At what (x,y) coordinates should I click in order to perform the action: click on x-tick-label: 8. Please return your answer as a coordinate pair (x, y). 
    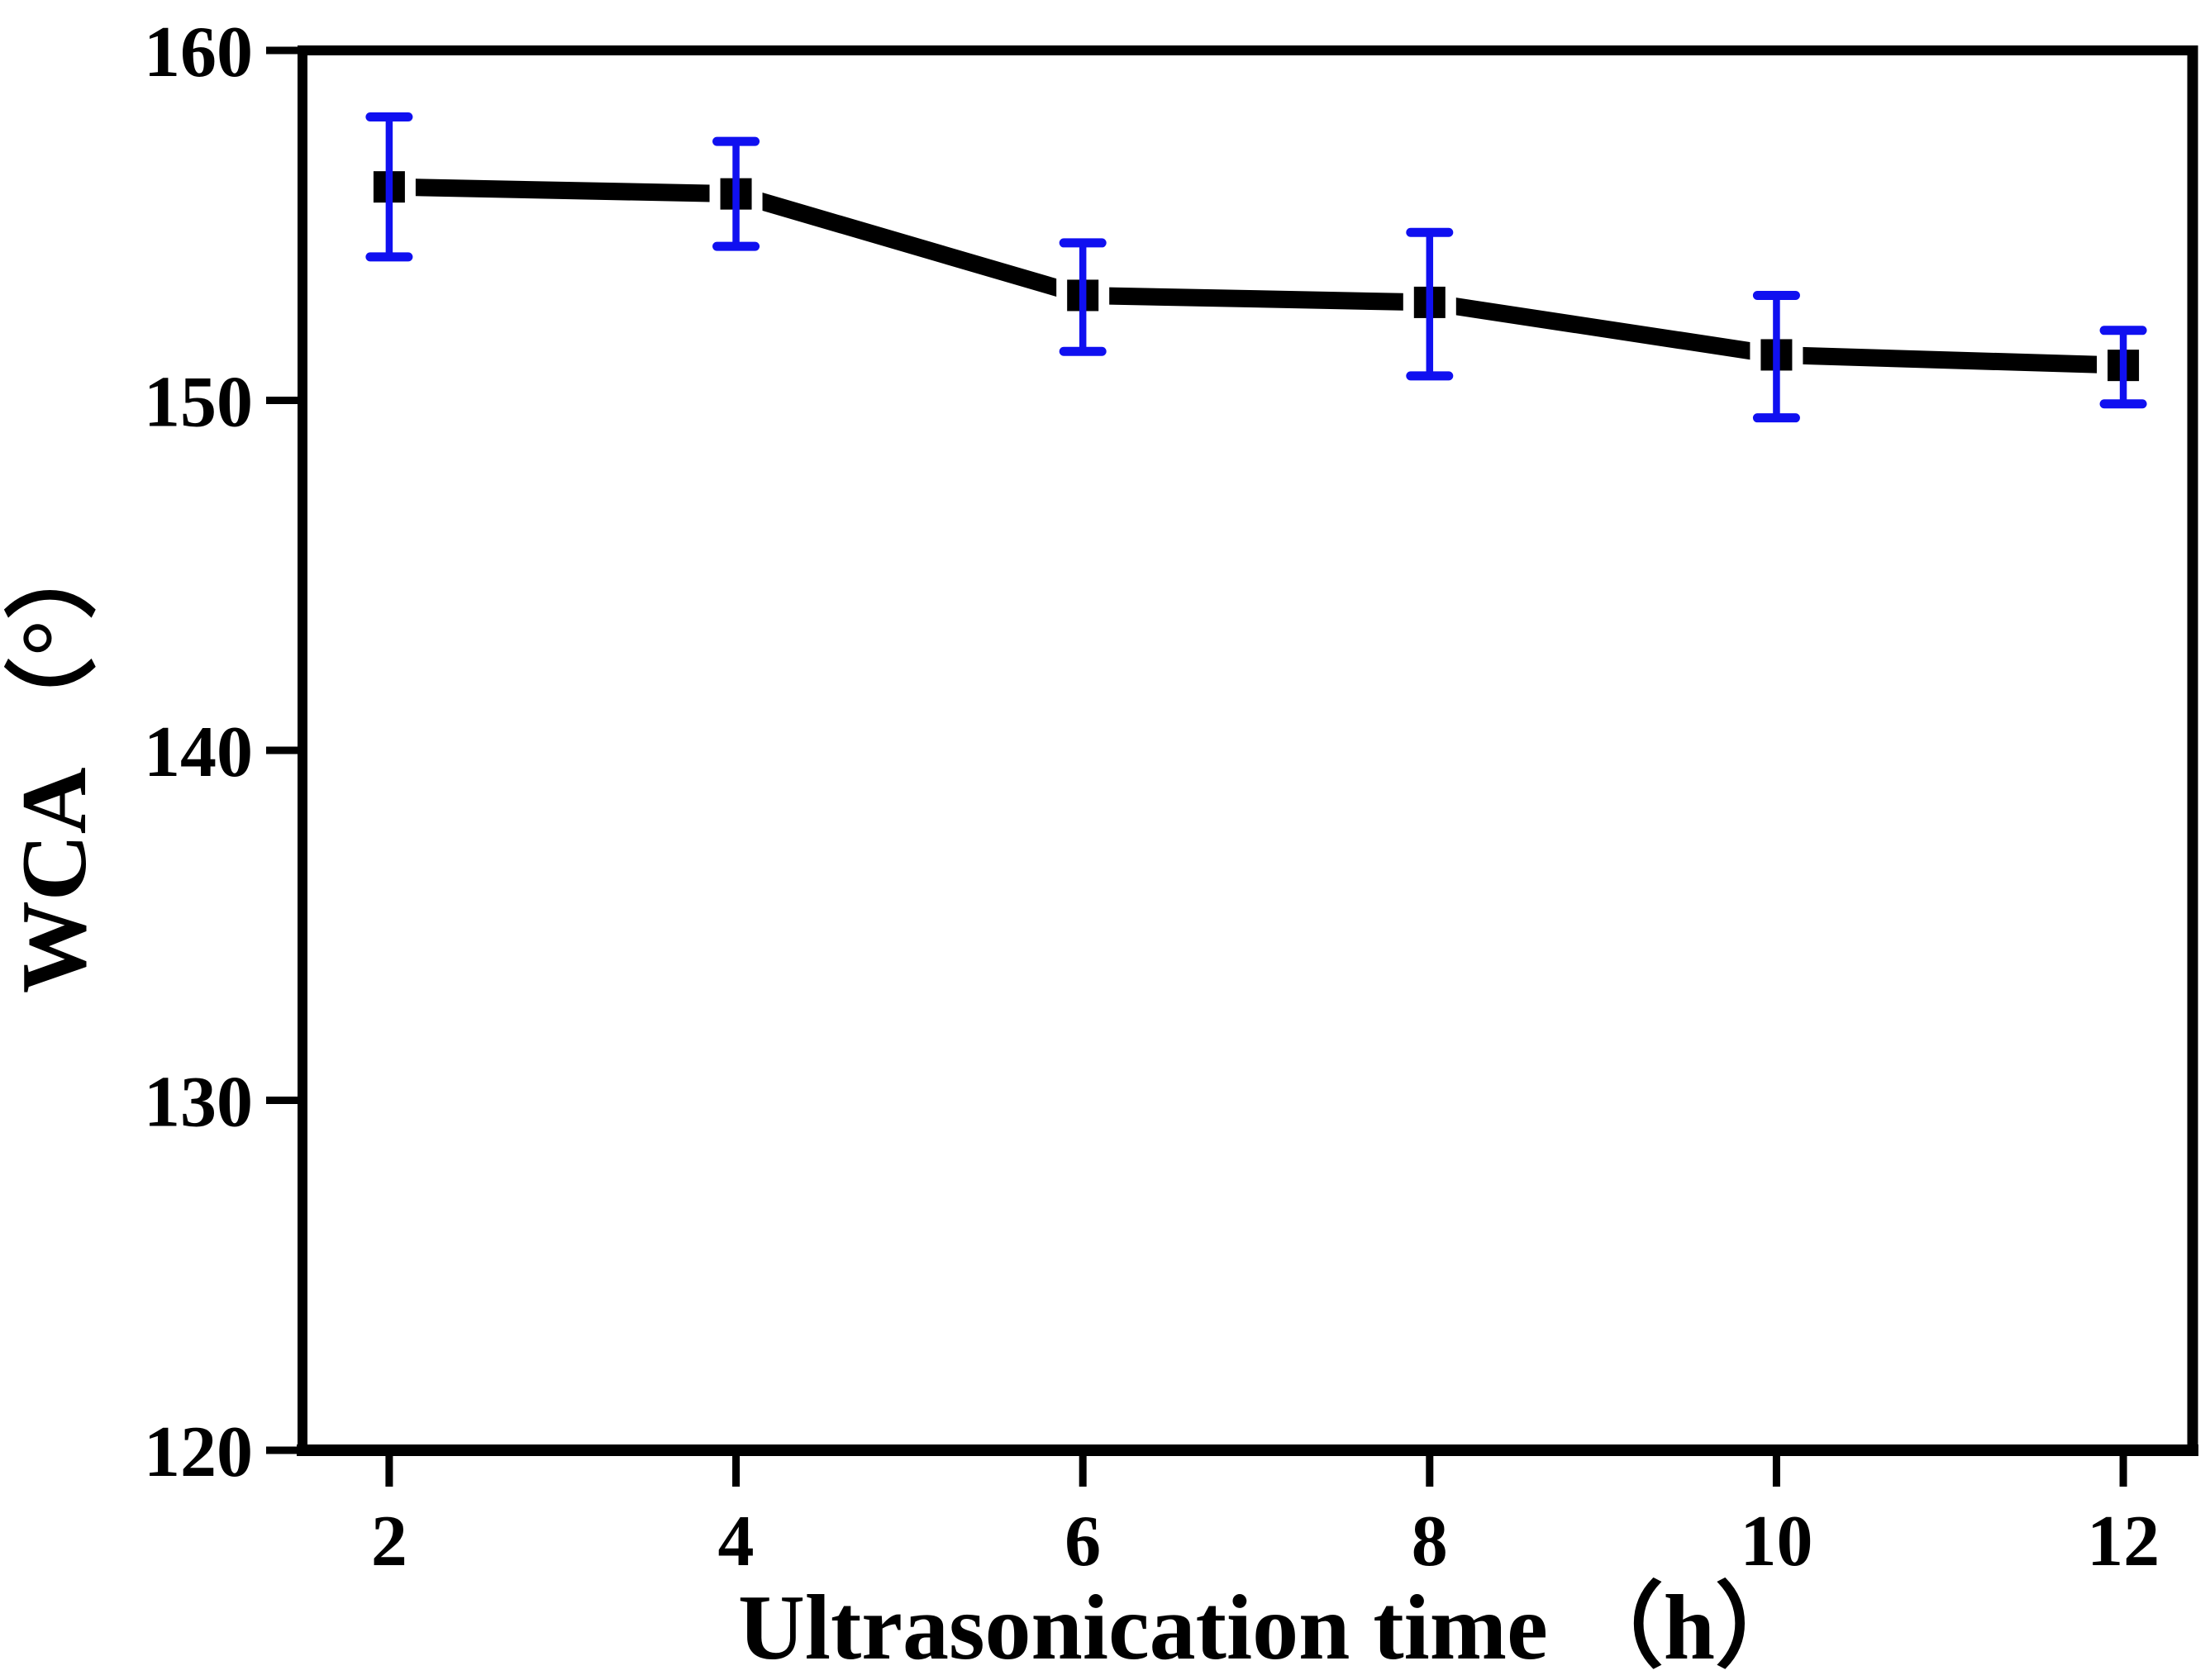
    Looking at the image, I should click on (1430, 1542).